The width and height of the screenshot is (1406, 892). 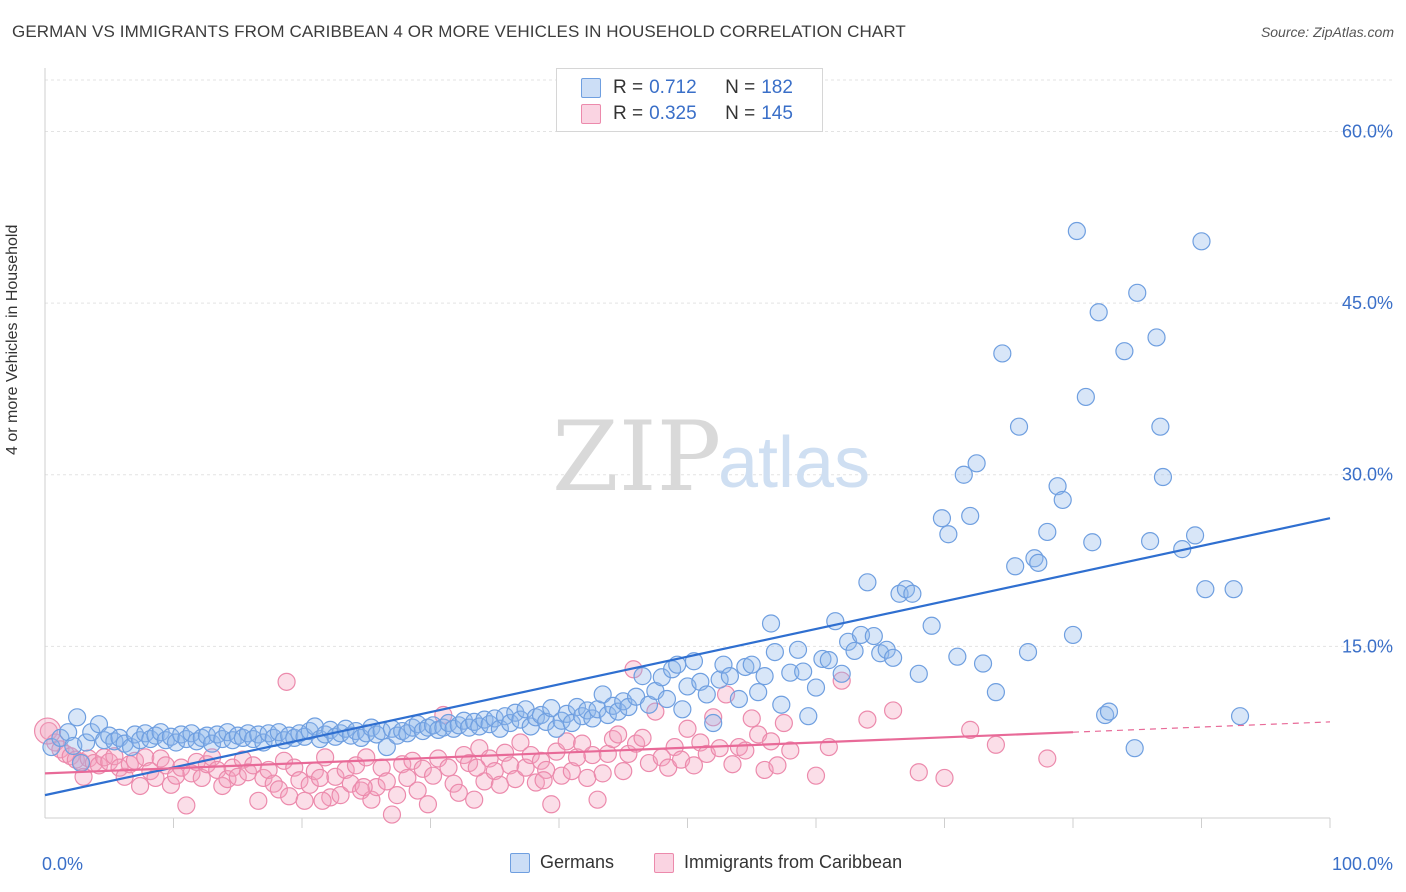 I want to click on legend-swatch-caribbean, so click(x=591, y=114).